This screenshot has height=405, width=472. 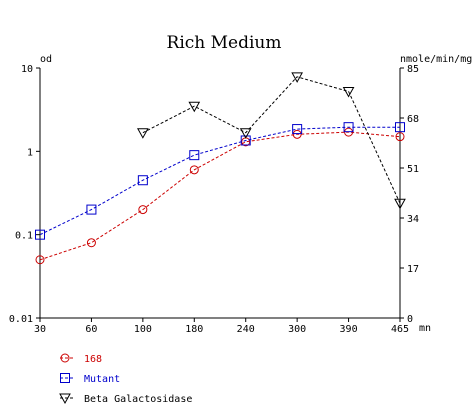 What do you see at coordinates (425, 328) in the screenshot?
I see `x-axis-unit: mn` at bounding box center [425, 328].